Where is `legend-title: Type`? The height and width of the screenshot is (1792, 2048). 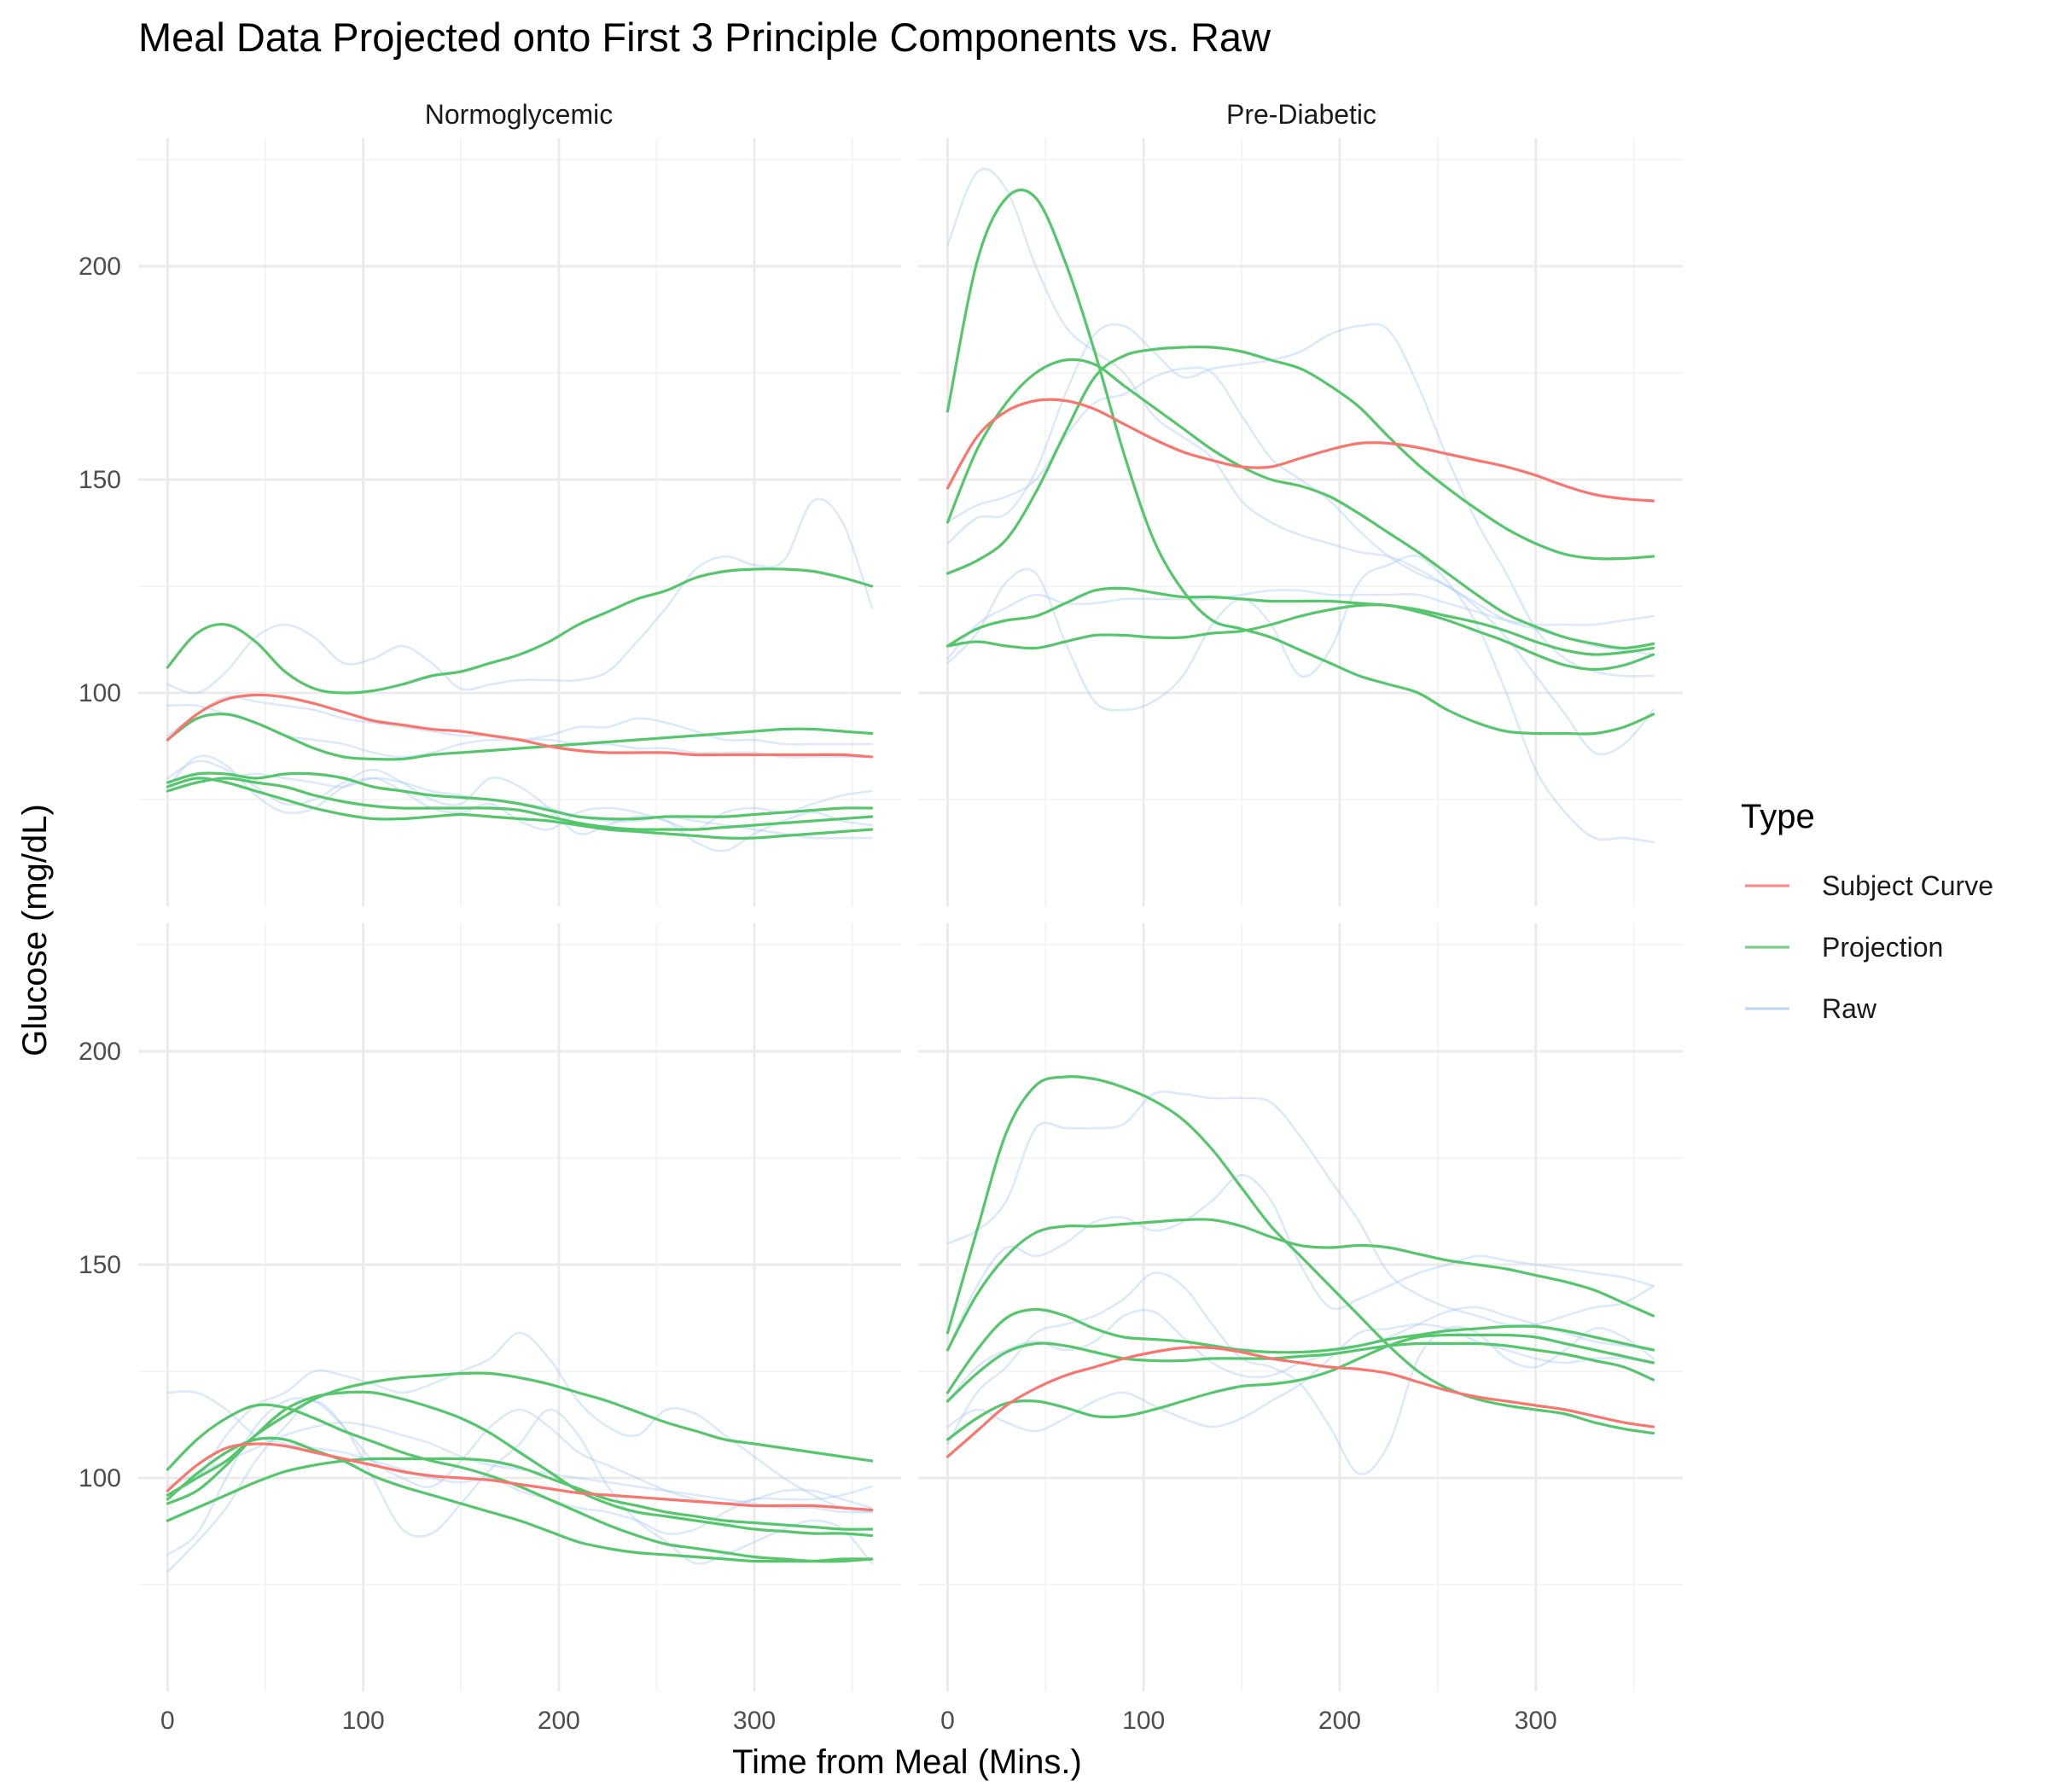
legend-title: Type is located at coordinates (1778, 816).